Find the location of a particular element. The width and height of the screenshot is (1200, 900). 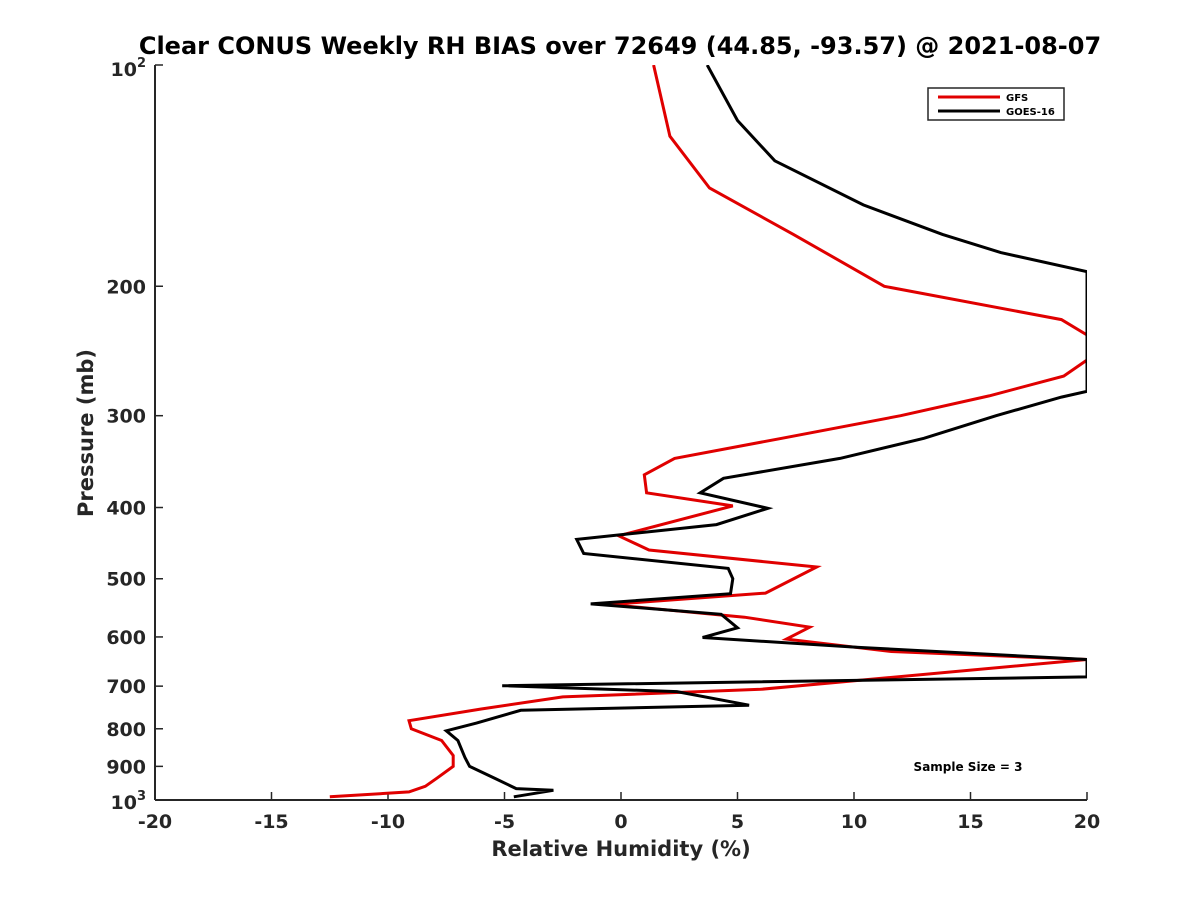

x-tick-label: -20 is located at coordinates (155, 822).